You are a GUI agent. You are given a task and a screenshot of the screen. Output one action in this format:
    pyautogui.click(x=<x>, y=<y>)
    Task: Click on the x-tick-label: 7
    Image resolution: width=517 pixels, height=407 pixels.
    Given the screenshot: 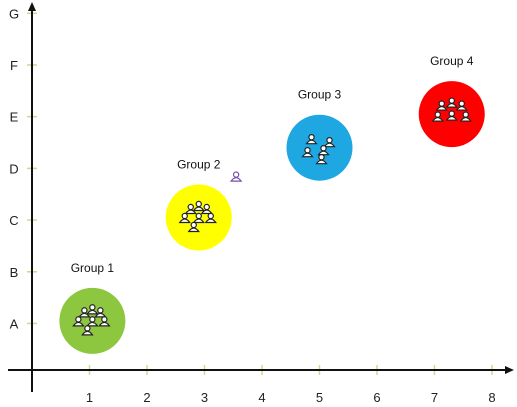 What is the action you would take?
    pyautogui.click(x=434, y=397)
    